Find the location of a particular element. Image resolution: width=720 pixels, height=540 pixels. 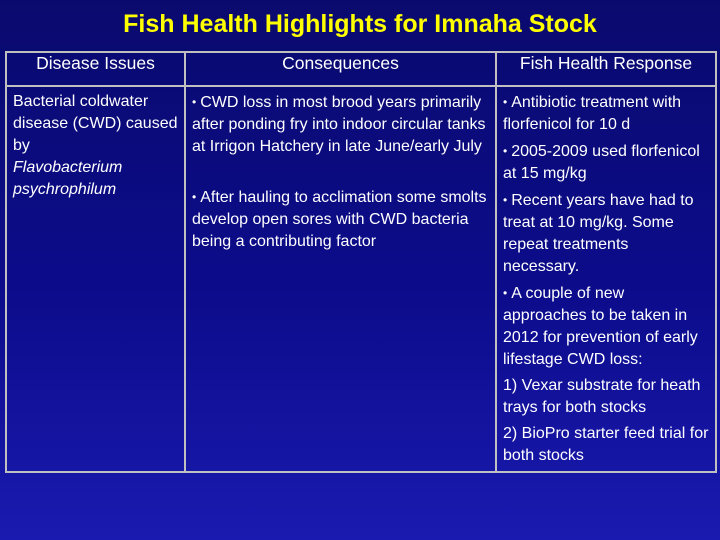

slide-title: Fish Health Highlights for Imnaha Stock is located at coordinates (360, 24).